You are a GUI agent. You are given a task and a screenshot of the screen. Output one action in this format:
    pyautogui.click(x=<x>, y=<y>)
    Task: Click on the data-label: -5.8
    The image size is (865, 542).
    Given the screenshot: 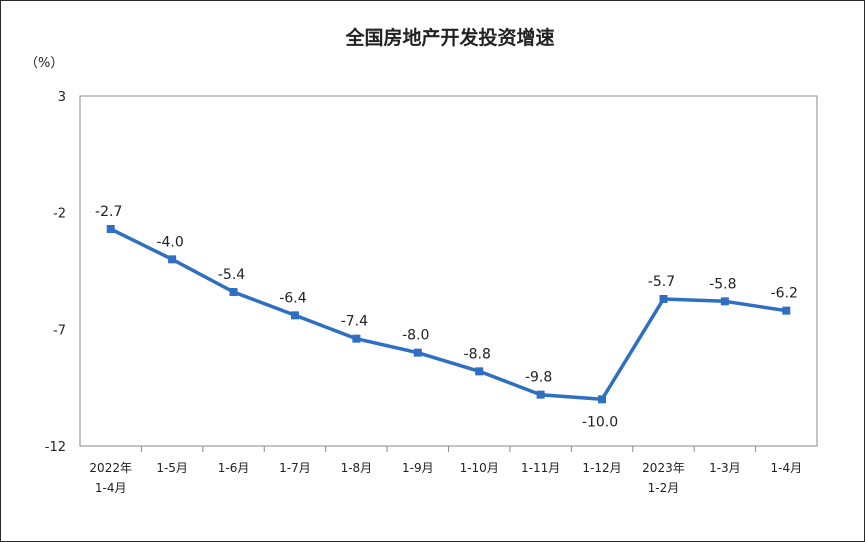 What is the action you would take?
    pyautogui.click(x=722, y=284)
    